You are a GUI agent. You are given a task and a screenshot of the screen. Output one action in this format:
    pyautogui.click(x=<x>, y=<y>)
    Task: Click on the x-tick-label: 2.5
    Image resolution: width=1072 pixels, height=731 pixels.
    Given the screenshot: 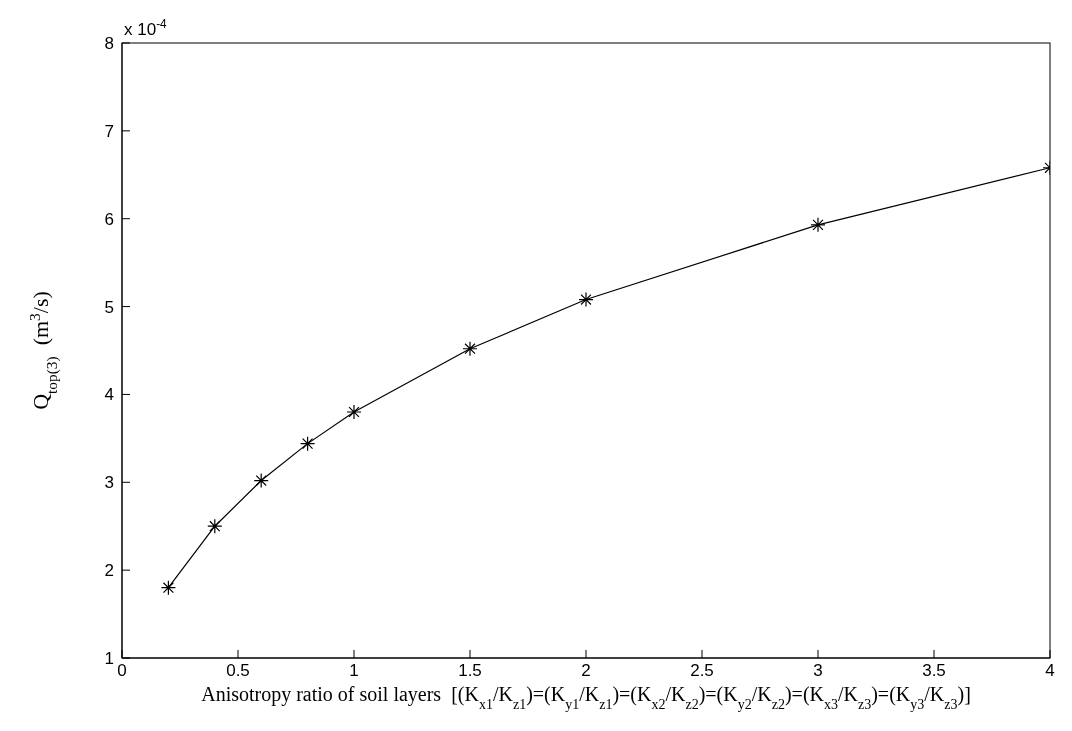 What is the action you would take?
    pyautogui.click(x=702, y=671)
    